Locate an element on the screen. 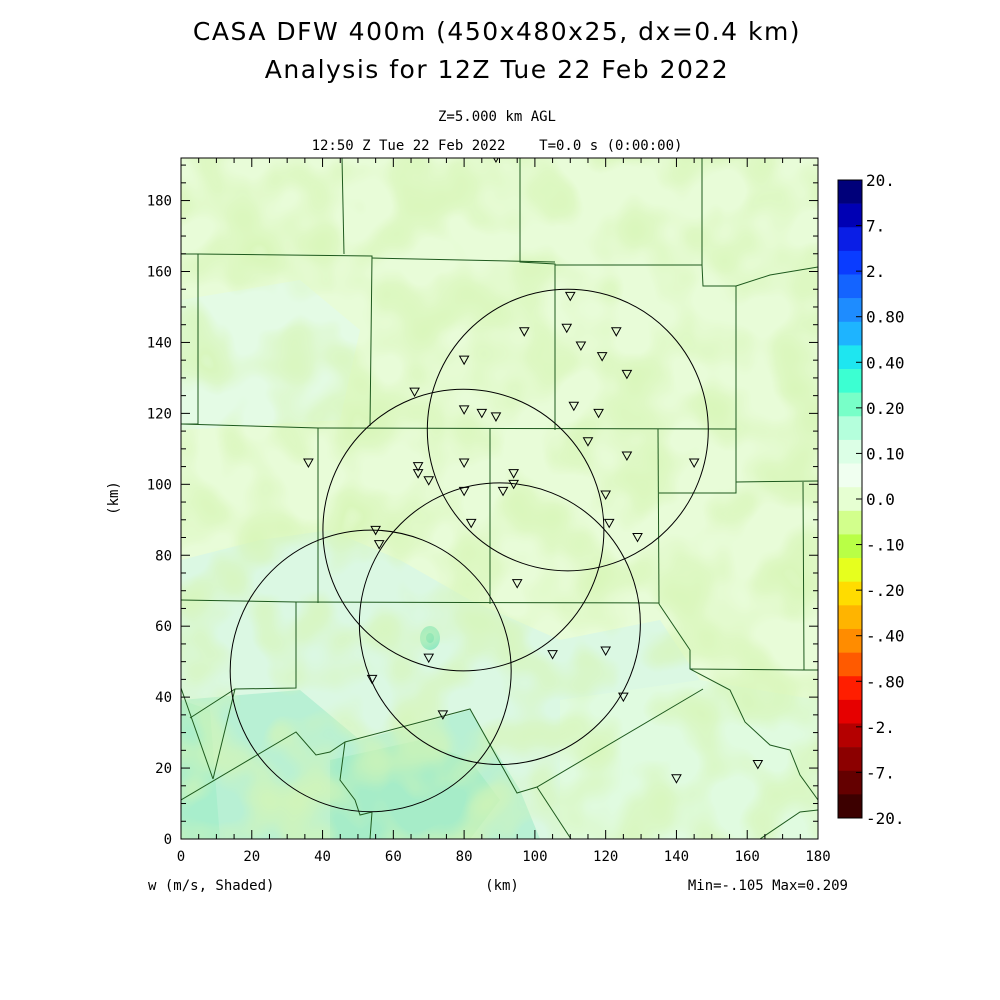 This screenshot has width=1000, height=1000. x-tick-label: 80 is located at coordinates (464, 857).